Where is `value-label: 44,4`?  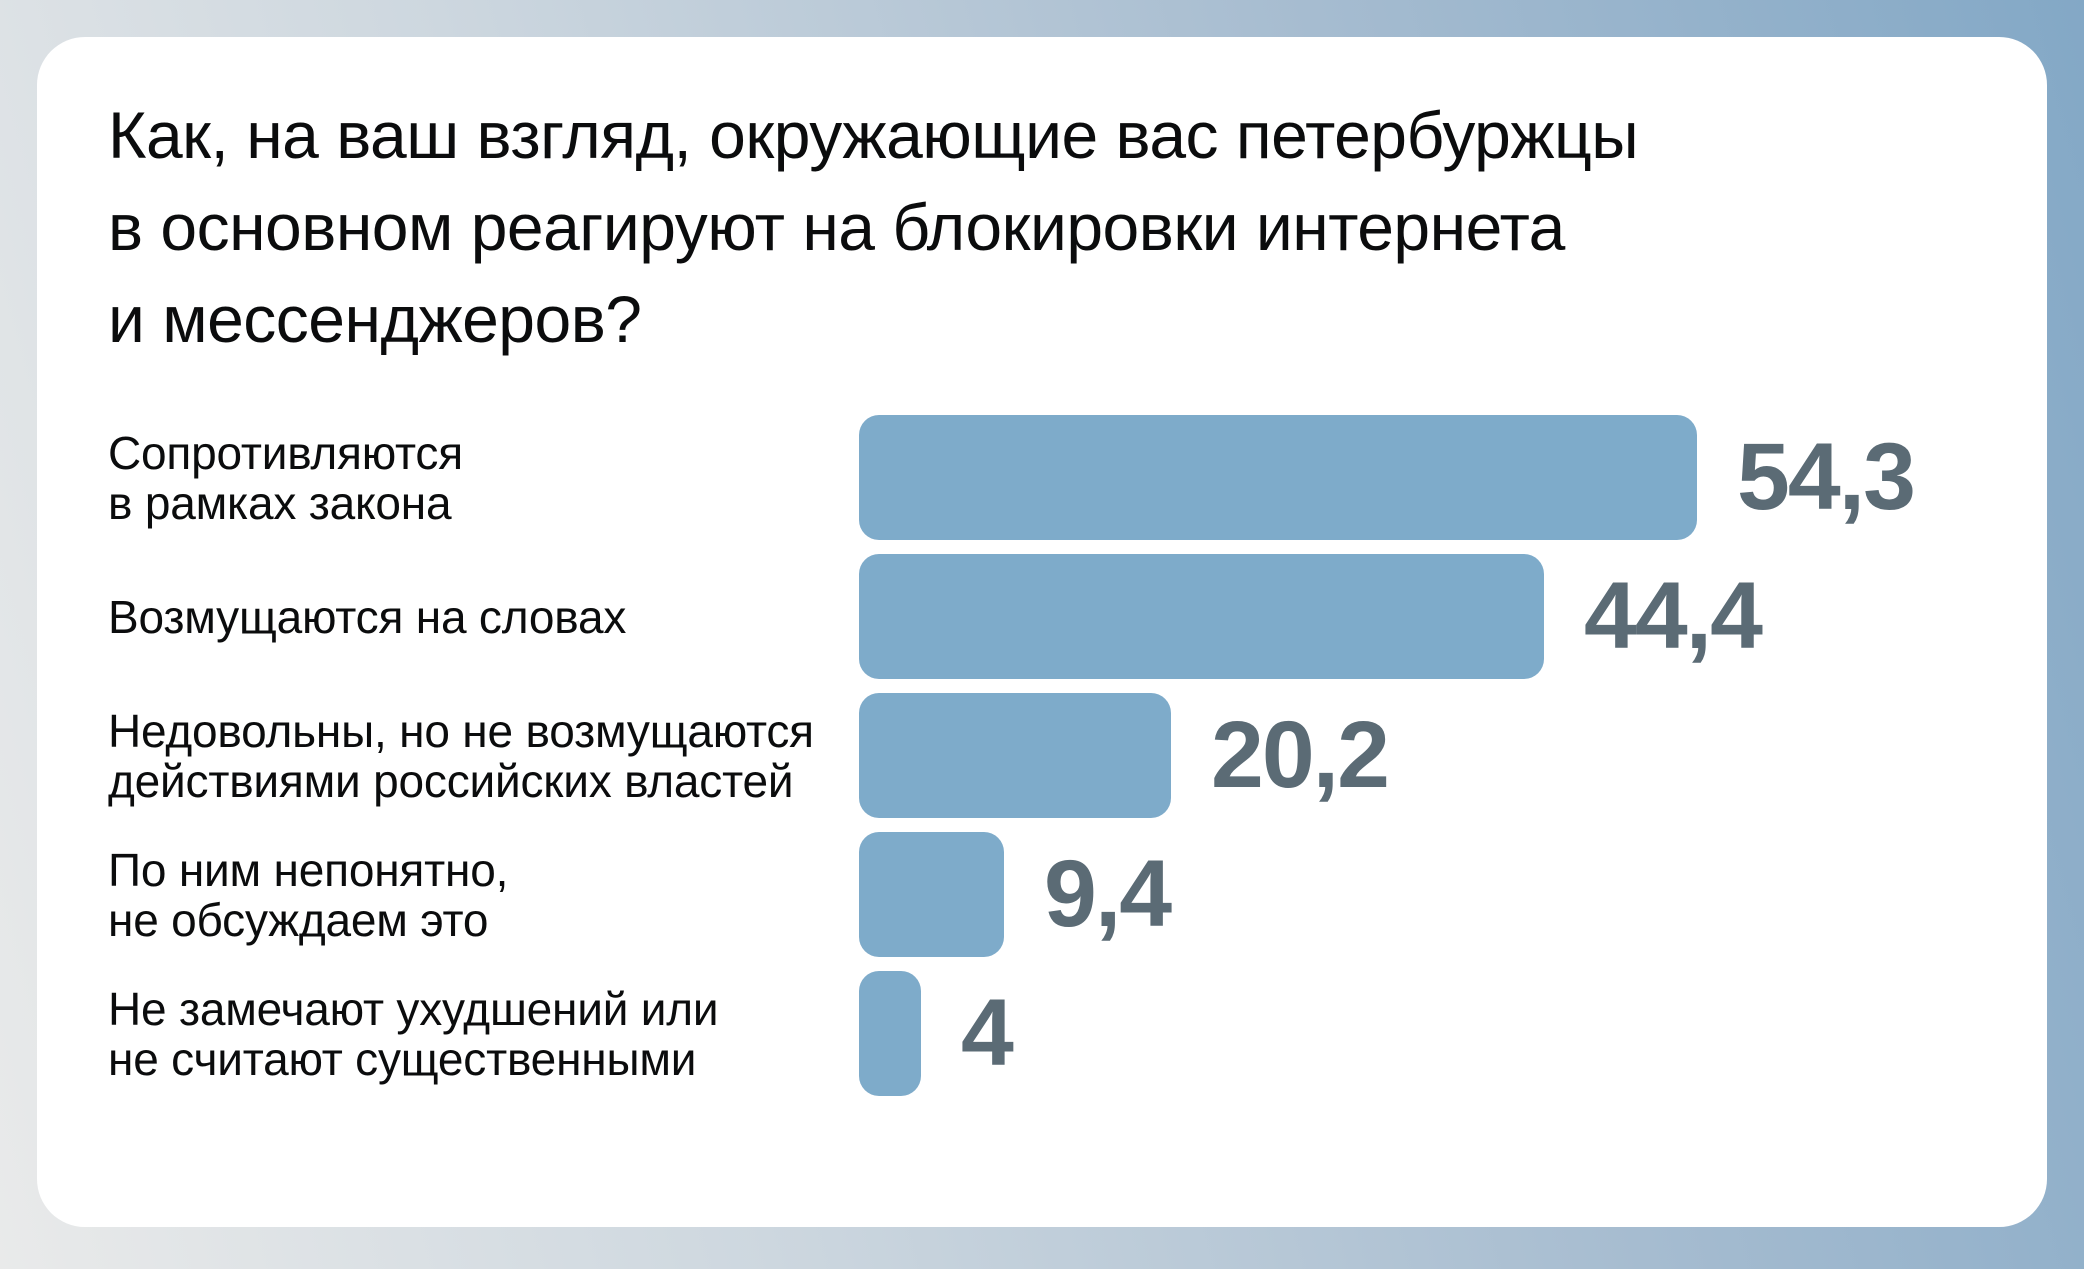
value-label: 44,4 is located at coordinates (1673, 616).